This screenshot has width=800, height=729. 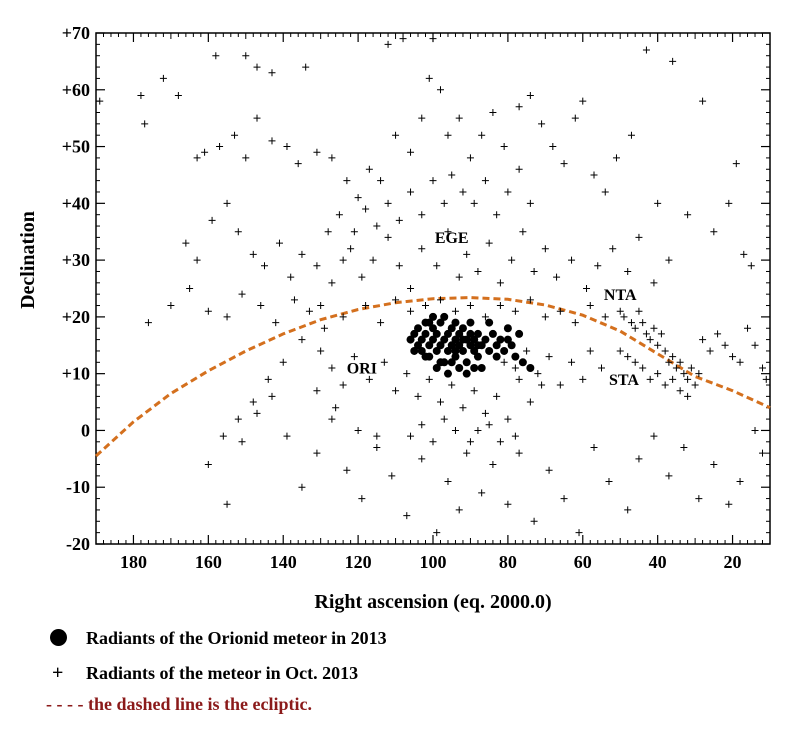 What do you see at coordinates (133, 562) in the screenshot?
I see `x-tick-label: 180` at bounding box center [133, 562].